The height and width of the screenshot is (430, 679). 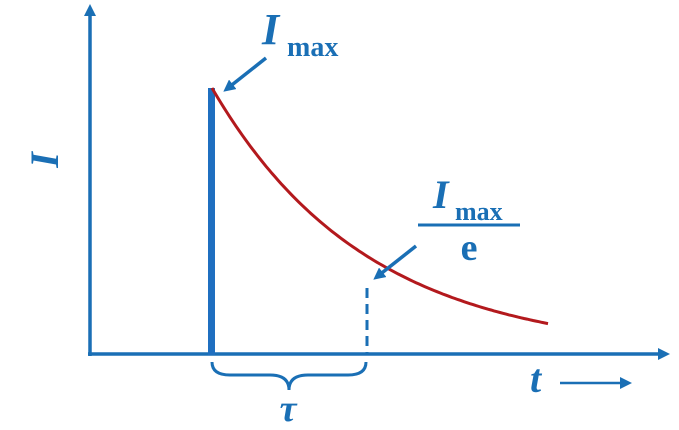 I want to click on fraction-numerator: I max, so click(x=467, y=199).